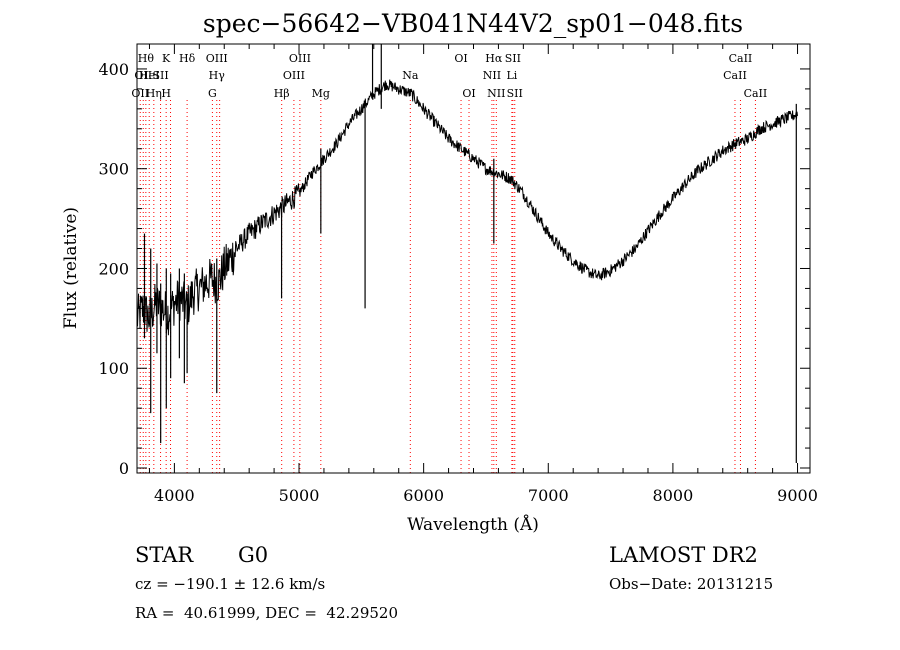 The width and height of the screenshot is (900, 650). Describe the element at coordinates (683, 555) in the screenshot. I see `survey-release: LAMOST DR2` at that location.